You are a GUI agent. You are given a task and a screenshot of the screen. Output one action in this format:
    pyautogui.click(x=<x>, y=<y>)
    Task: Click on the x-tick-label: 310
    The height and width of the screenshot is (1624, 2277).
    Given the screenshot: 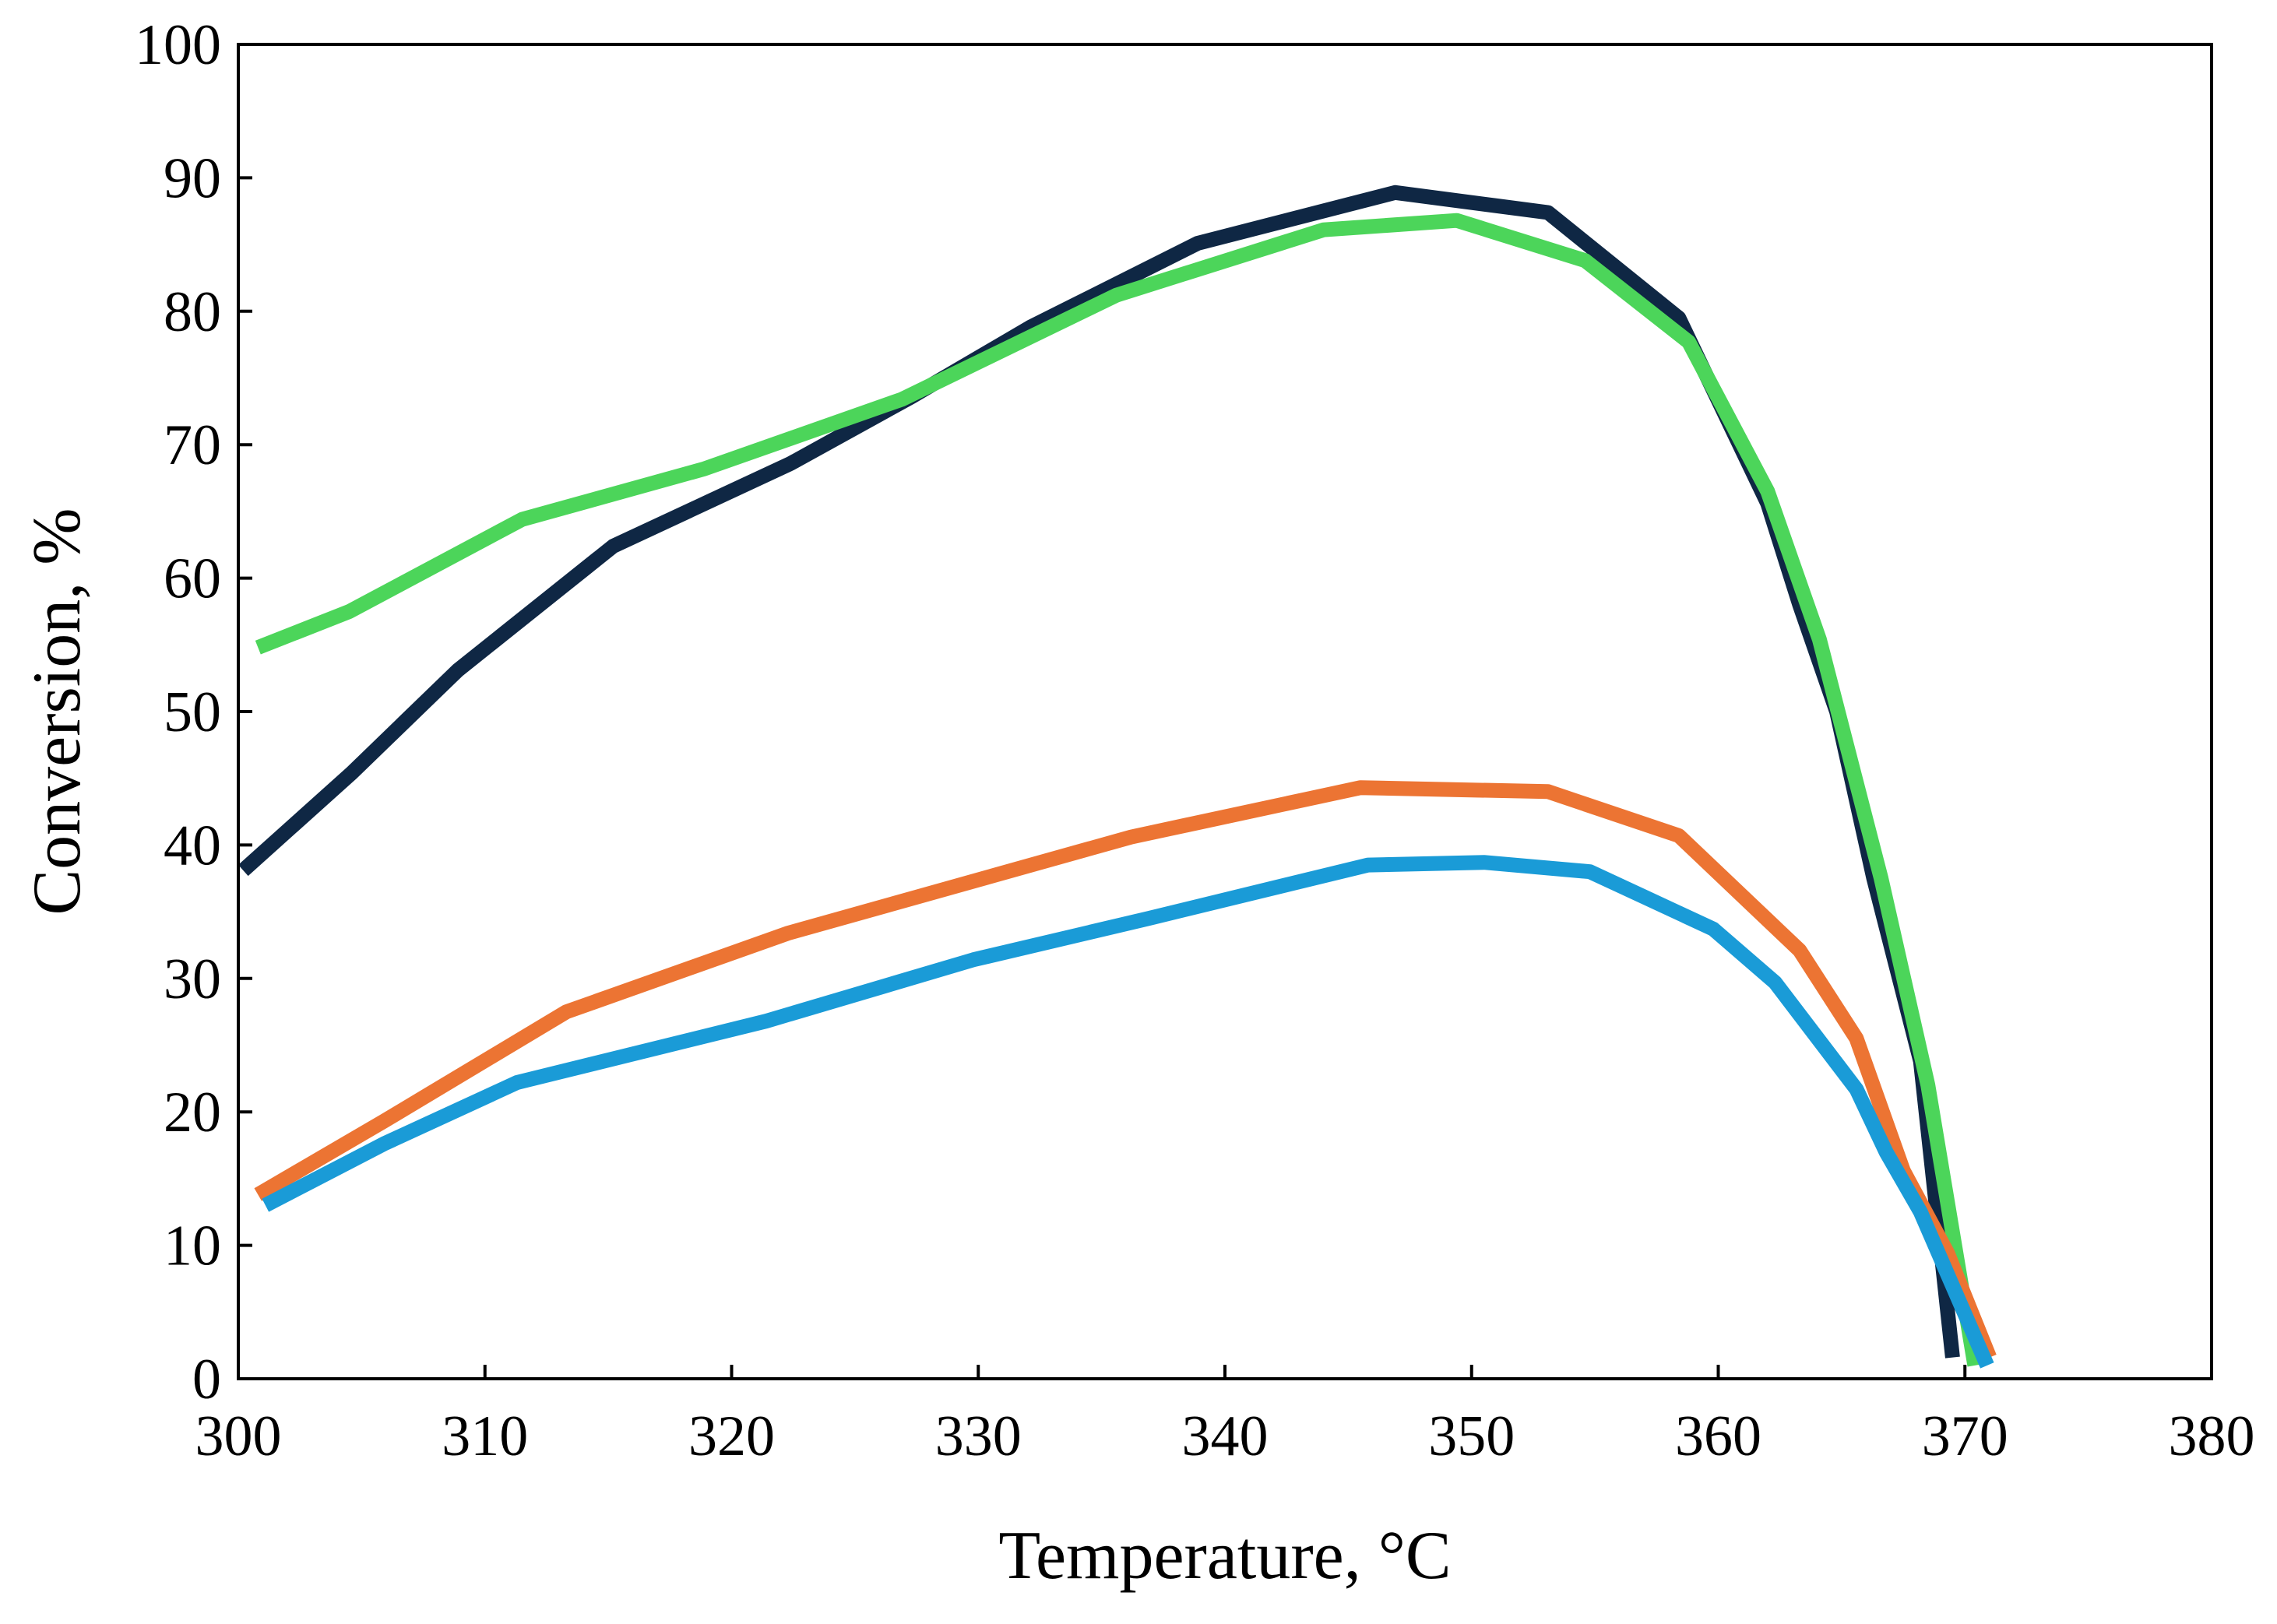 What is the action you would take?
    pyautogui.click(x=485, y=1436)
    